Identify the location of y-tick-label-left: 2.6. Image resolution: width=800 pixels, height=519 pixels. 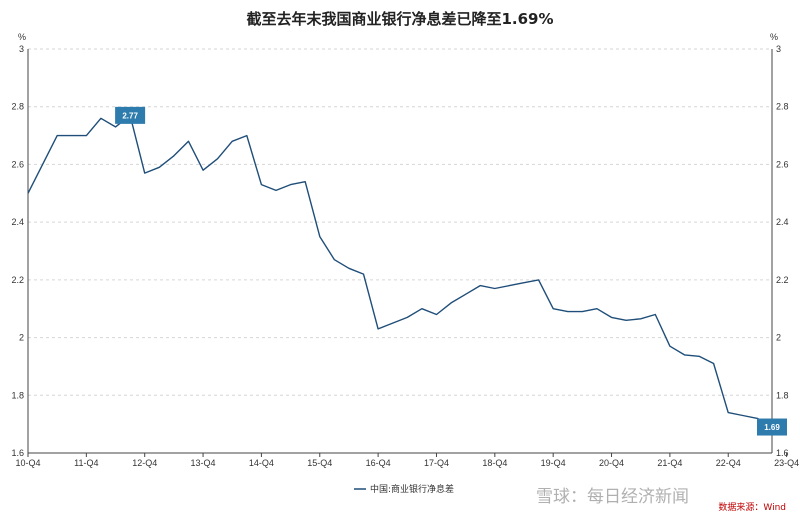
(17, 164).